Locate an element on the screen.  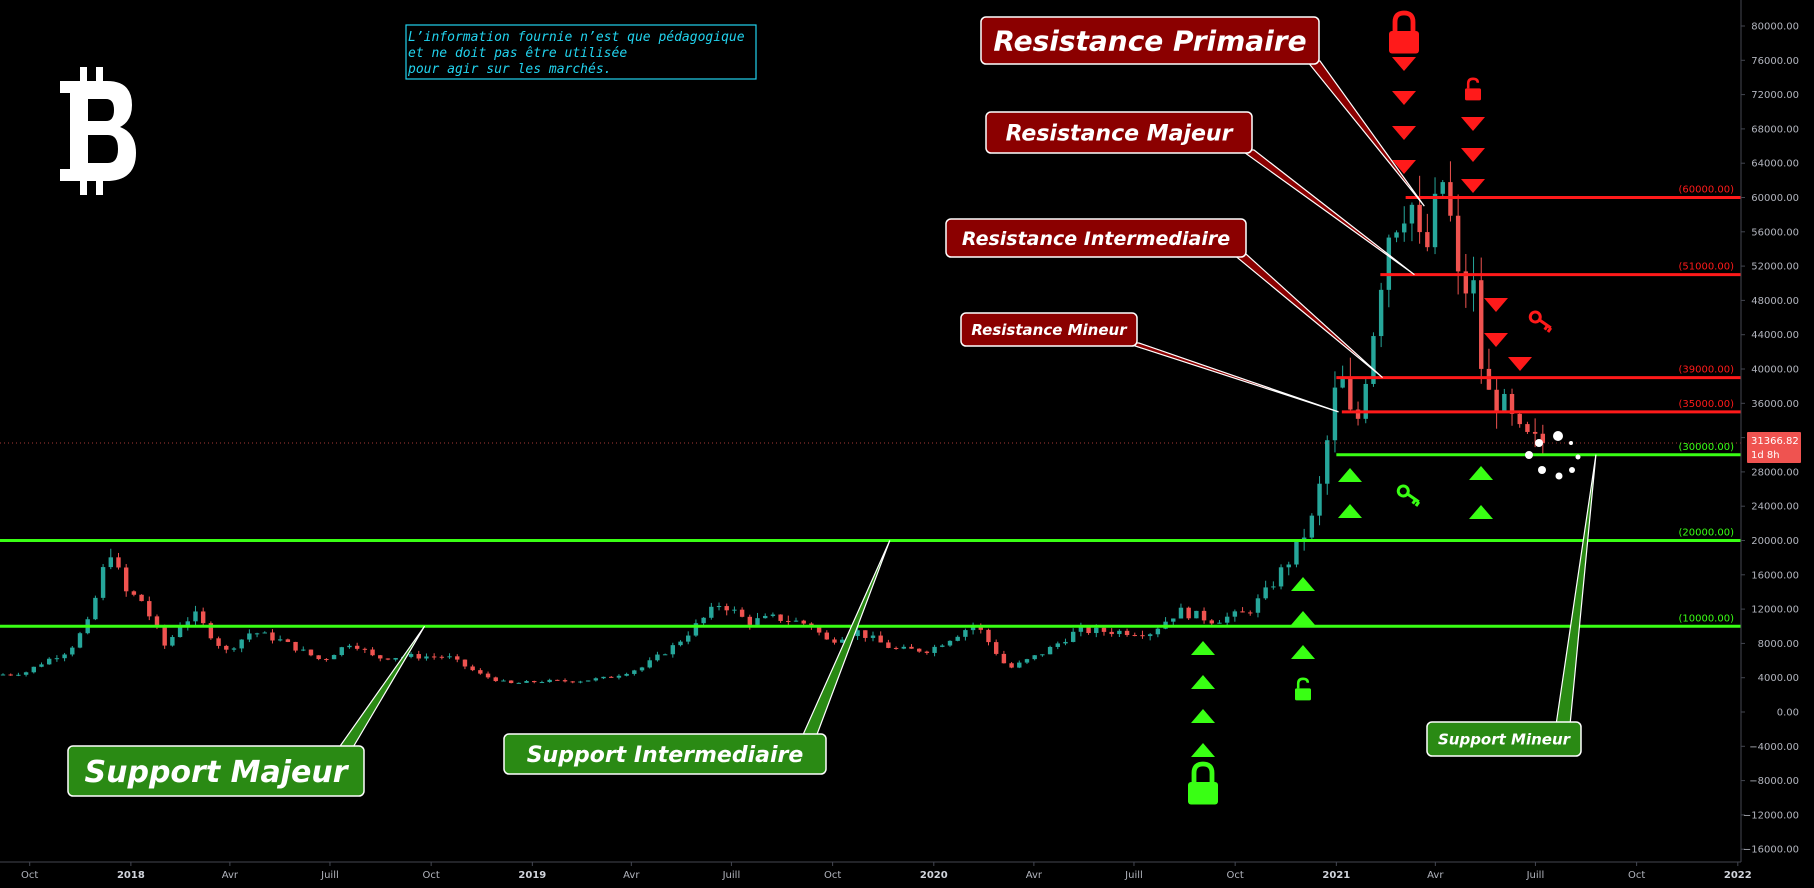
current-price-badge: 31366.82 1d 8h is located at coordinates (1774, 448).